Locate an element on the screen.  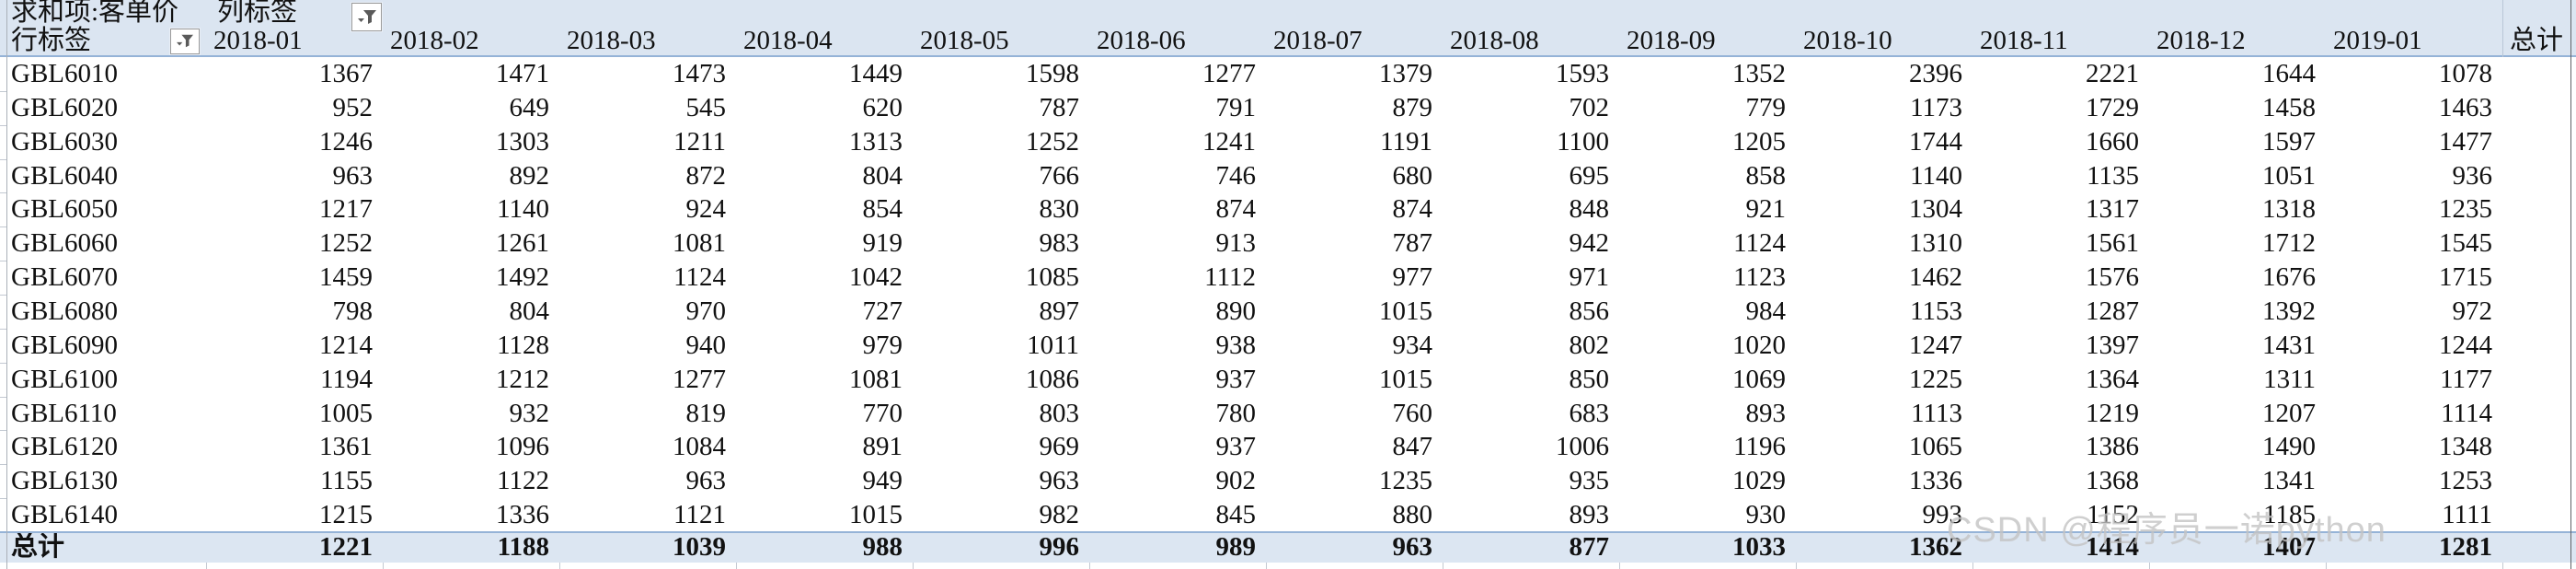
value-cell: 963 is located at coordinates (353, 175).